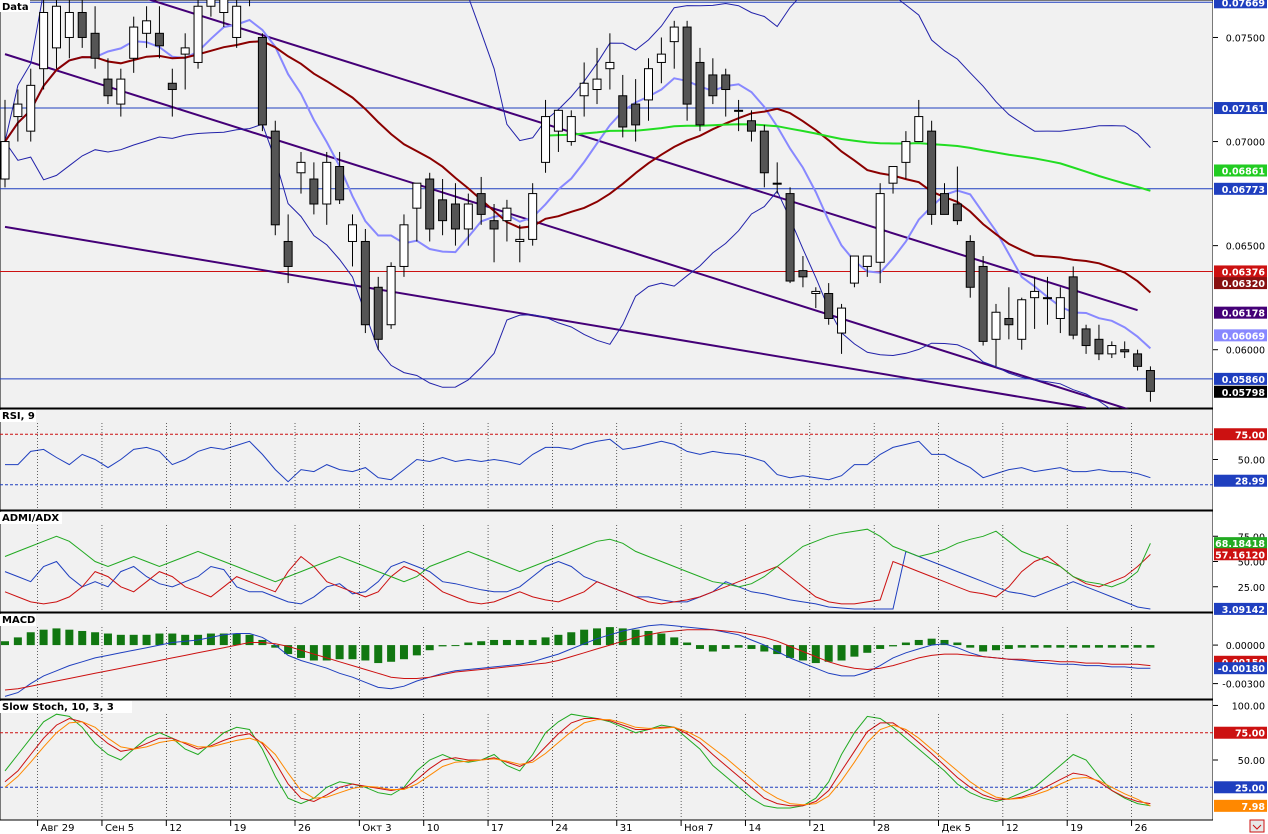  What do you see at coordinates (15, 6) in the screenshot?
I see `price-title-bg` at bounding box center [15, 6].